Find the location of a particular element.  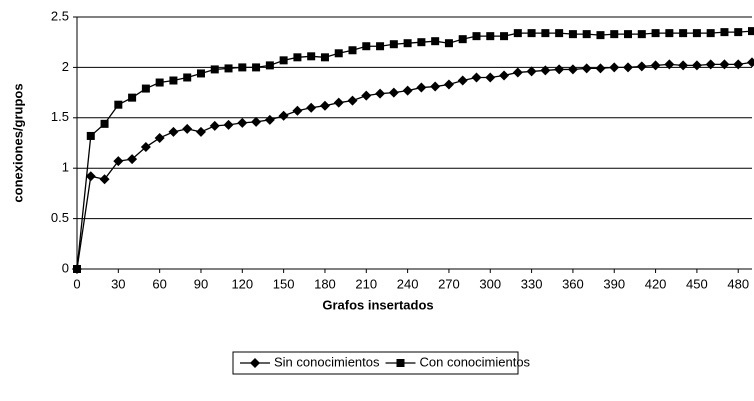

x-tick-label: 300 is located at coordinates (490, 283).